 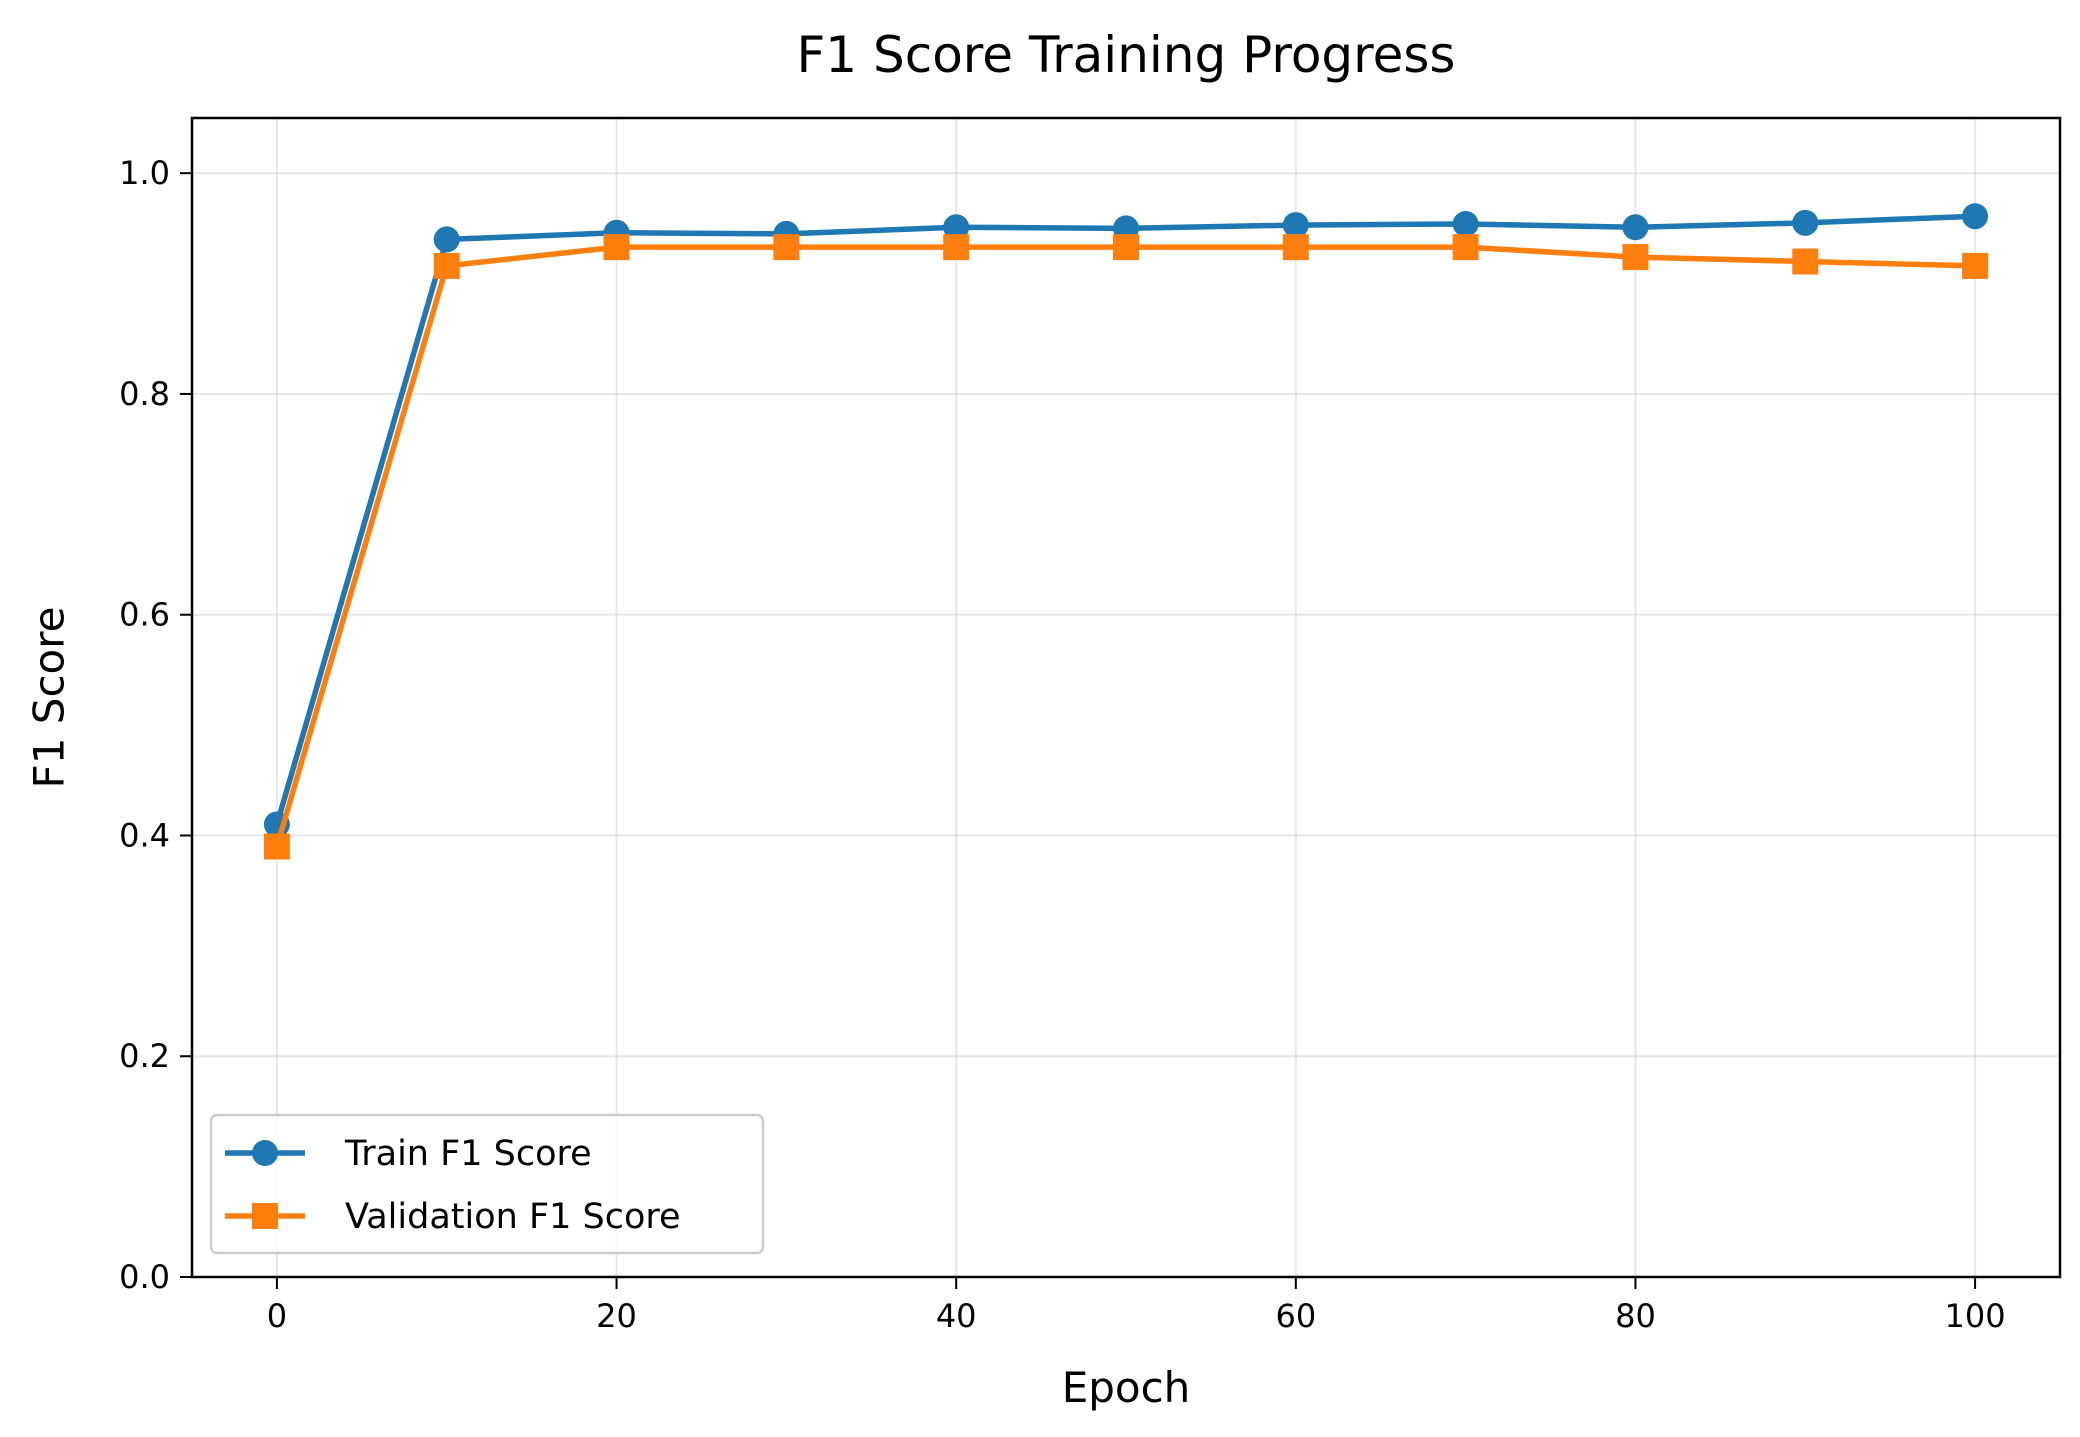 I want to click on legend-item: Train F1 Score, so click(x=408, y=1154).